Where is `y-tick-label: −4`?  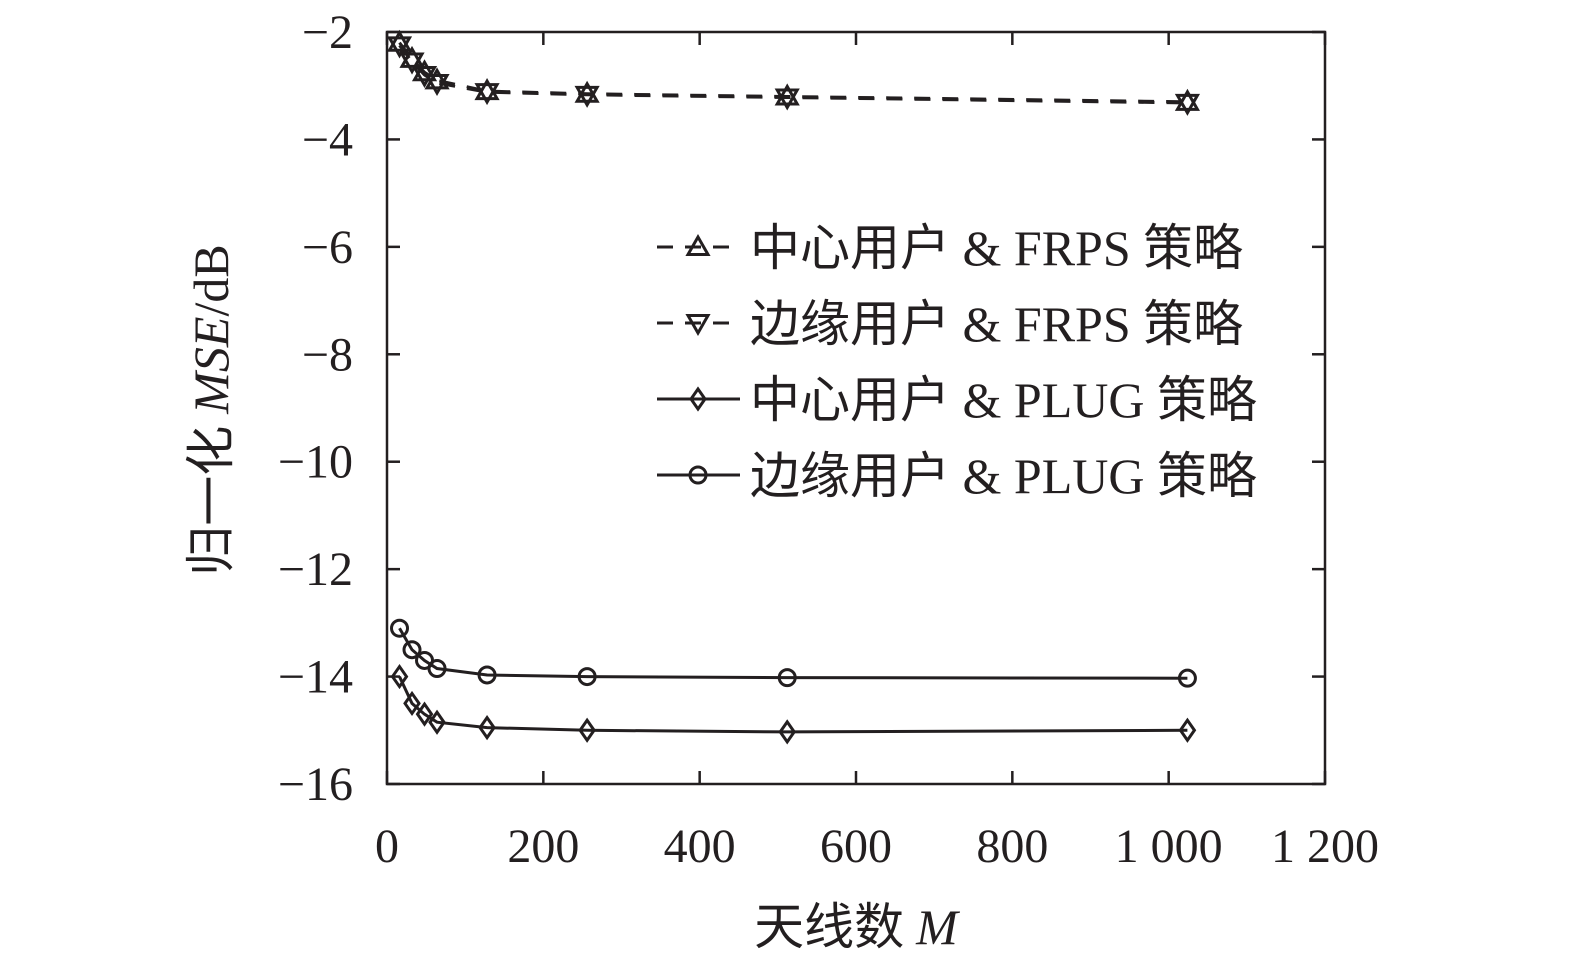 y-tick-label: −4 is located at coordinates (327, 139).